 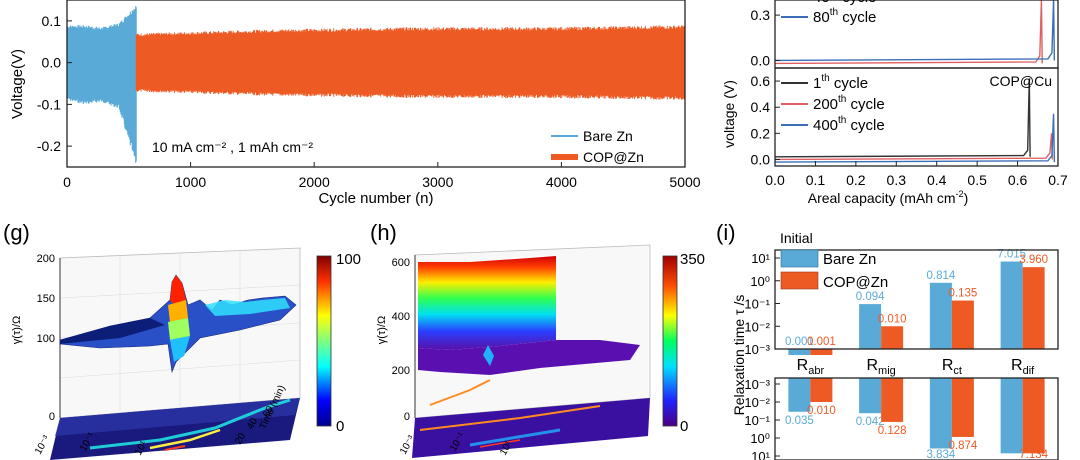 What do you see at coordinates (726, 232) in the screenshot?
I see `panel-label-i: (i)` at bounding box center [726, 232].